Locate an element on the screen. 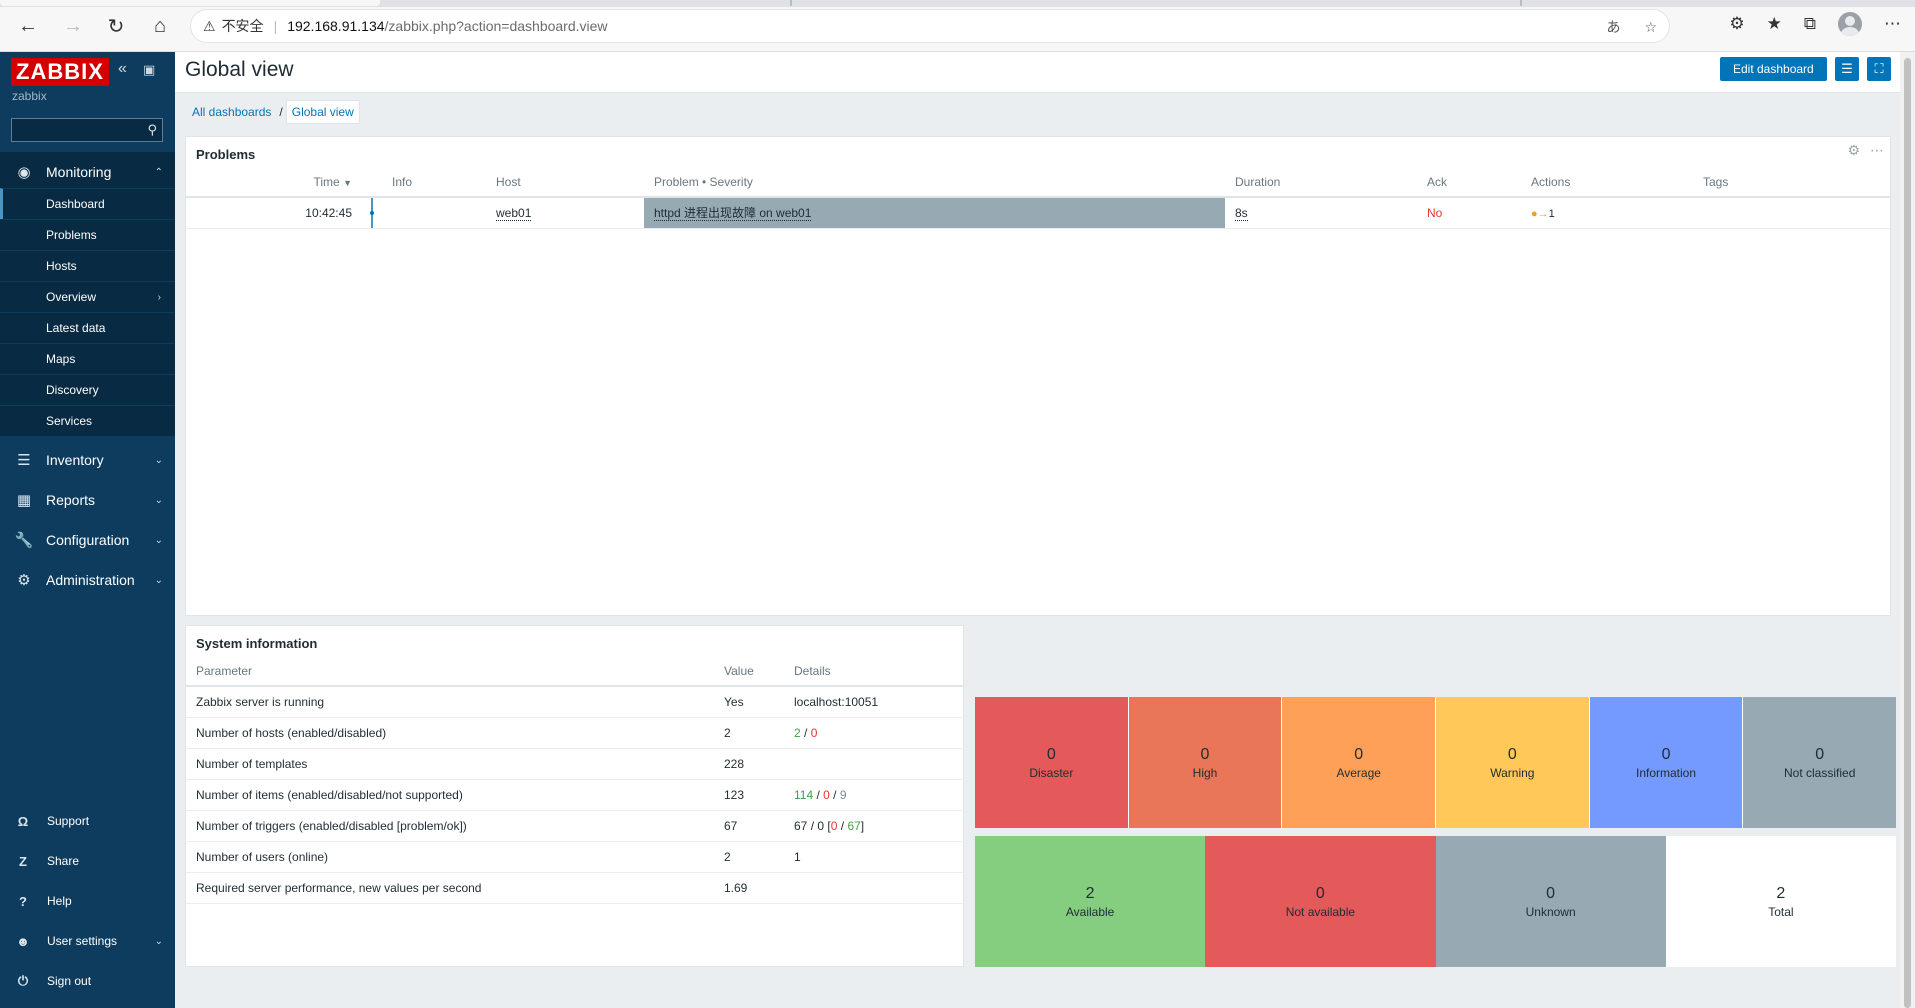 The height and width of the screenshot is (1008, 1915). page-header: Global view Edit dashboard ☰ ⛶ is located at coordinates (1037, 72).